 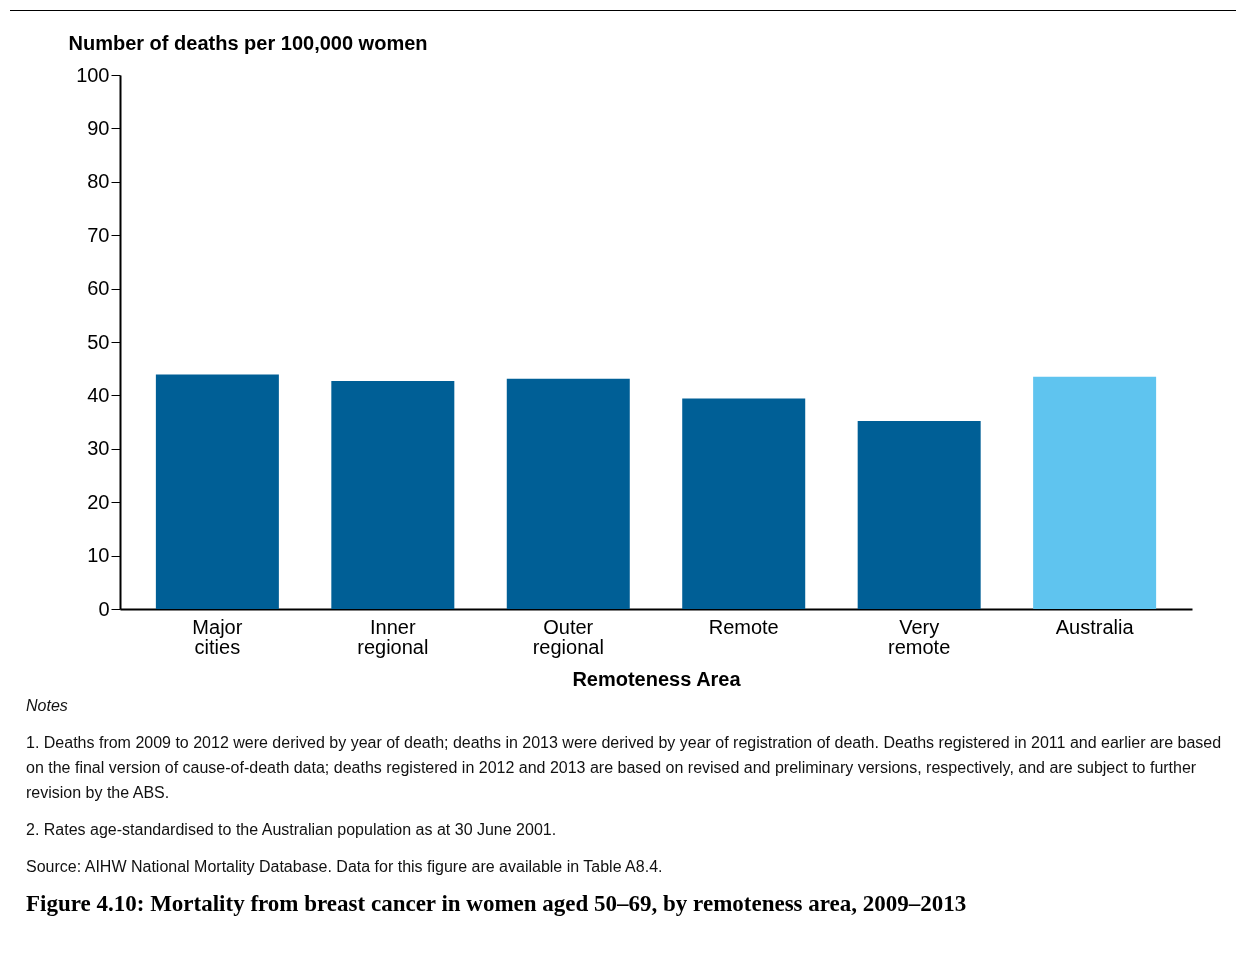 What do you see at coordinates (919, 636) in the screenshot?
I see `x-tick-label: Very remote` at bounding box center [919, 636].